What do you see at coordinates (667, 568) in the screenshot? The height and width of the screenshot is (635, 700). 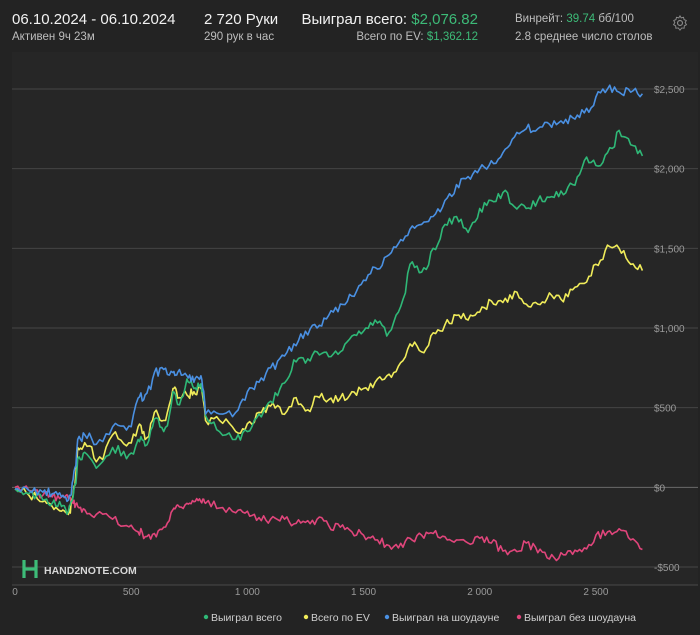 I see `y-tick-label: -$500` at bounding box center [667, 568].